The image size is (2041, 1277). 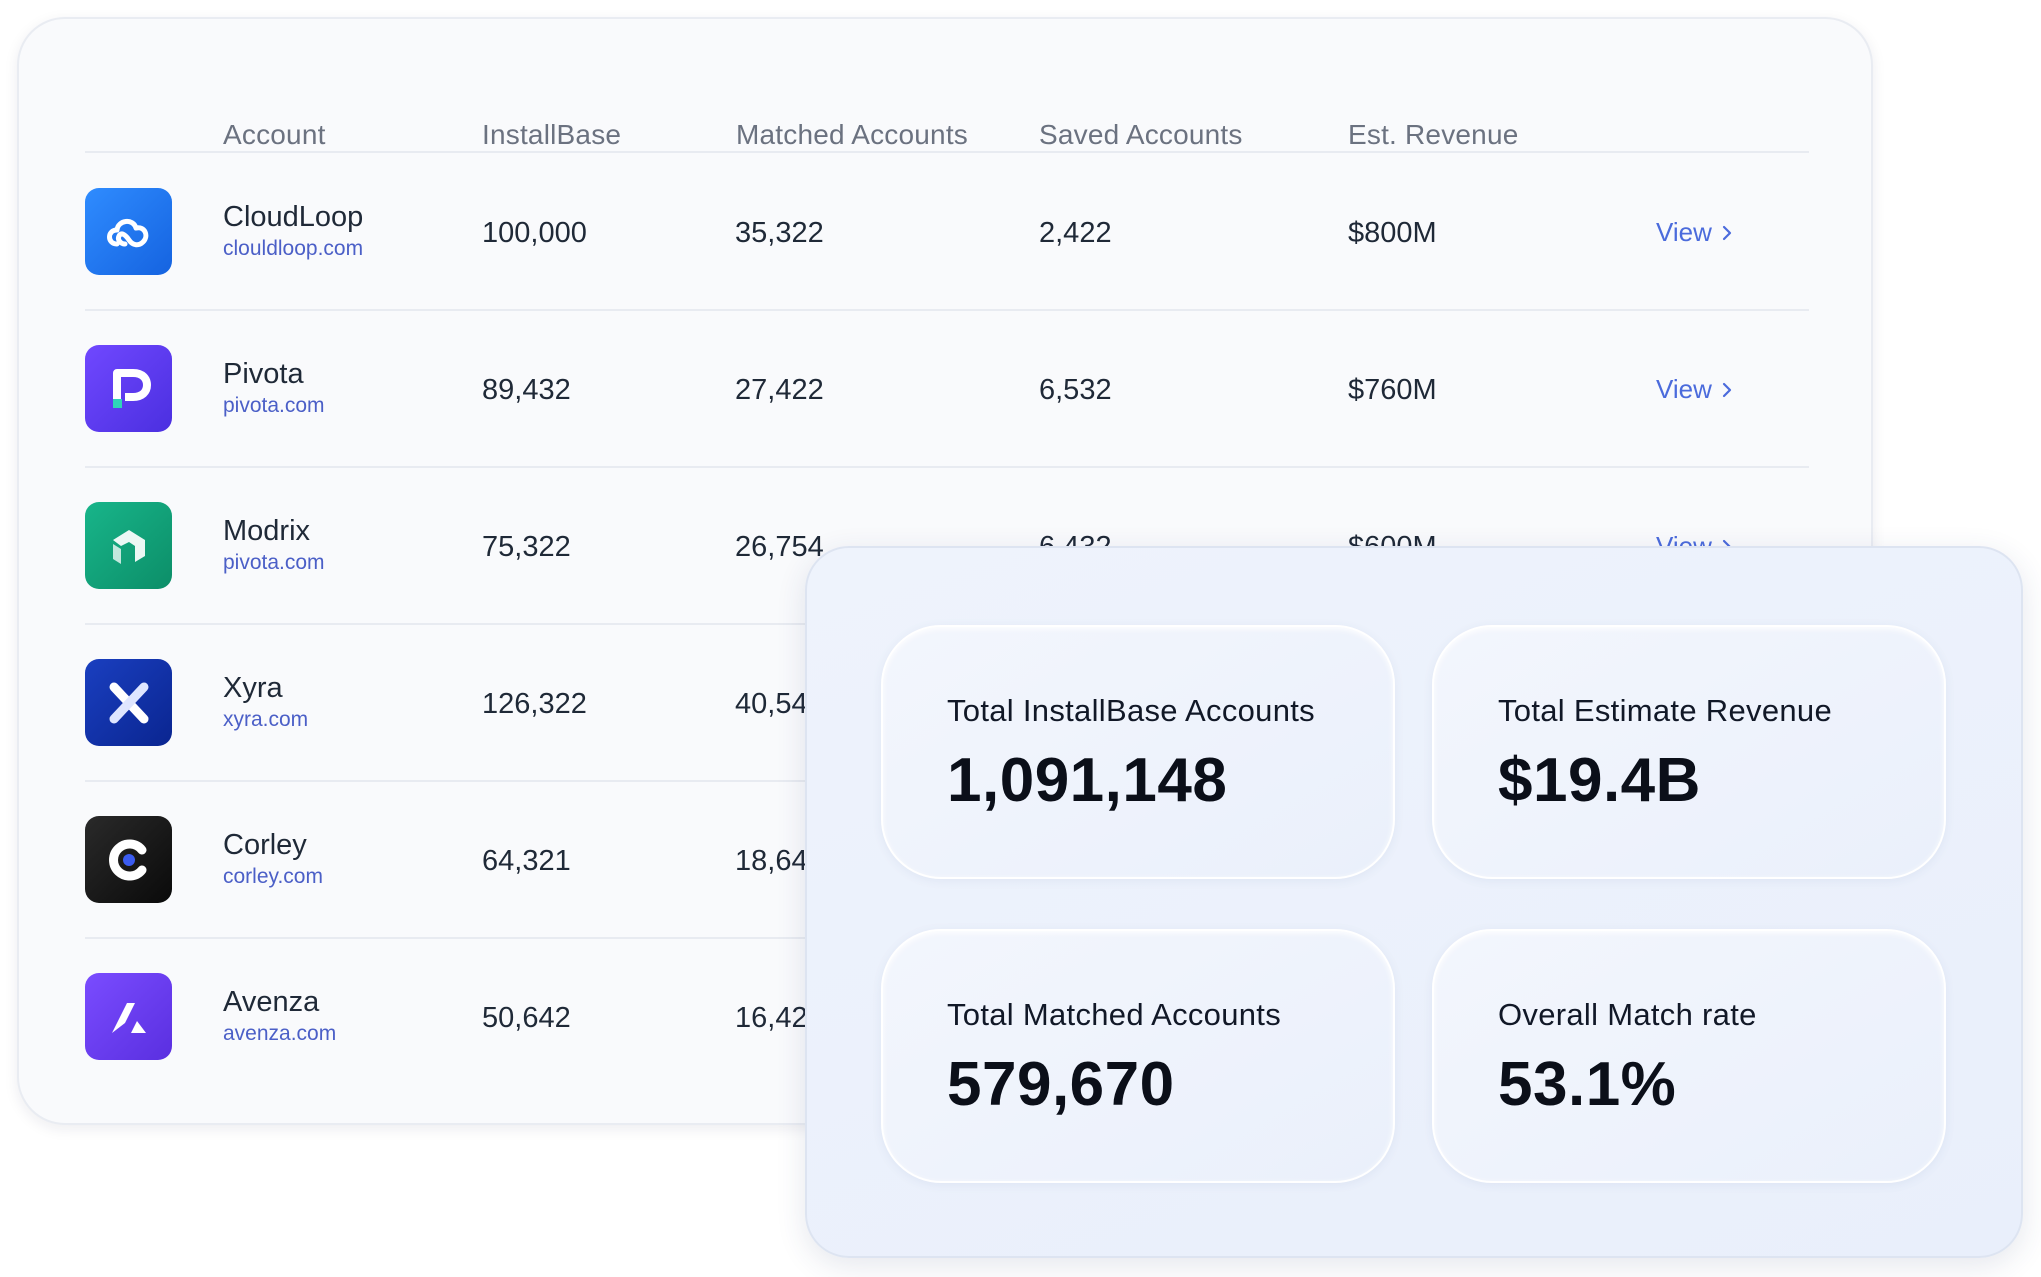 I want to click on column-header-installbase: InstallBase, so click(x=552, y=134).